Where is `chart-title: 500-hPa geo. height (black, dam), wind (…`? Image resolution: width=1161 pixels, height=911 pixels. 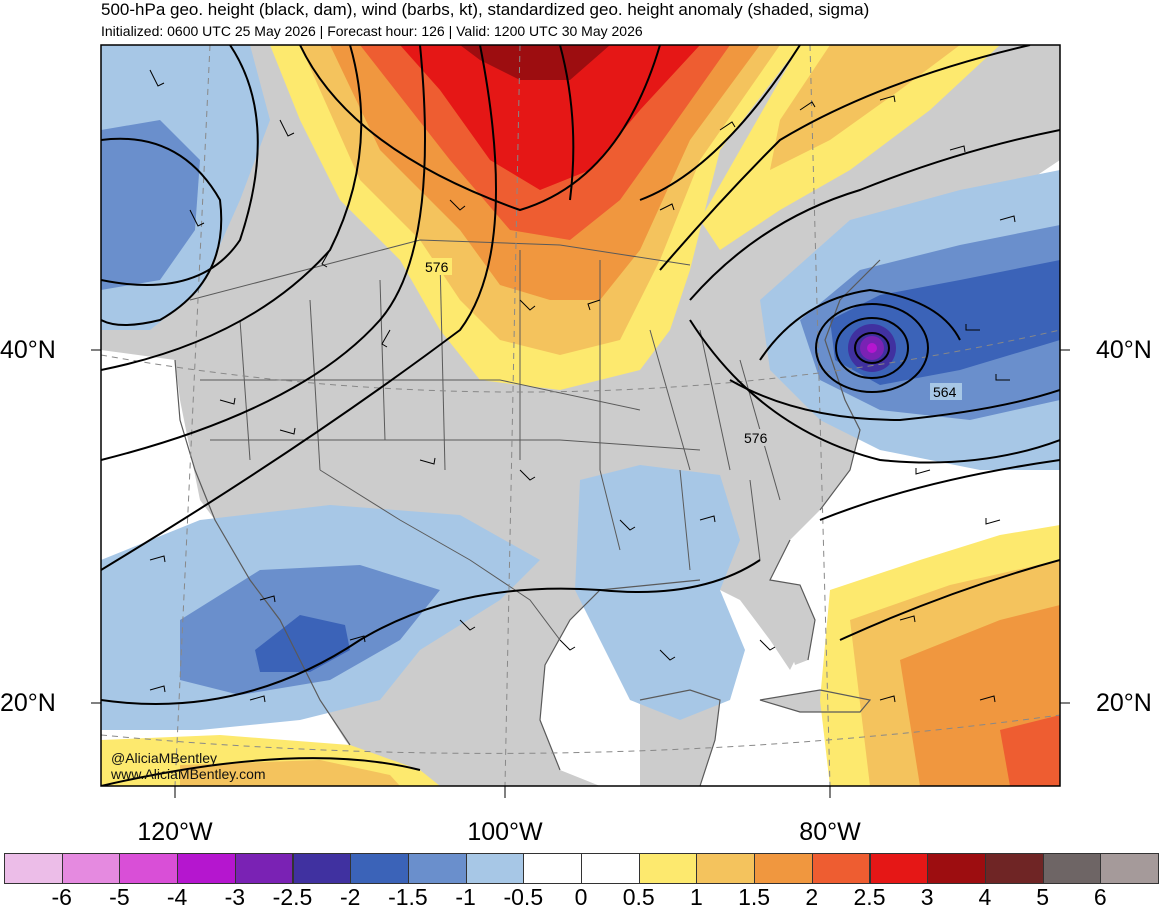 chart-title: 500-hPa geo. height (black, dam), wind (… is located at coordinates (485, 9).